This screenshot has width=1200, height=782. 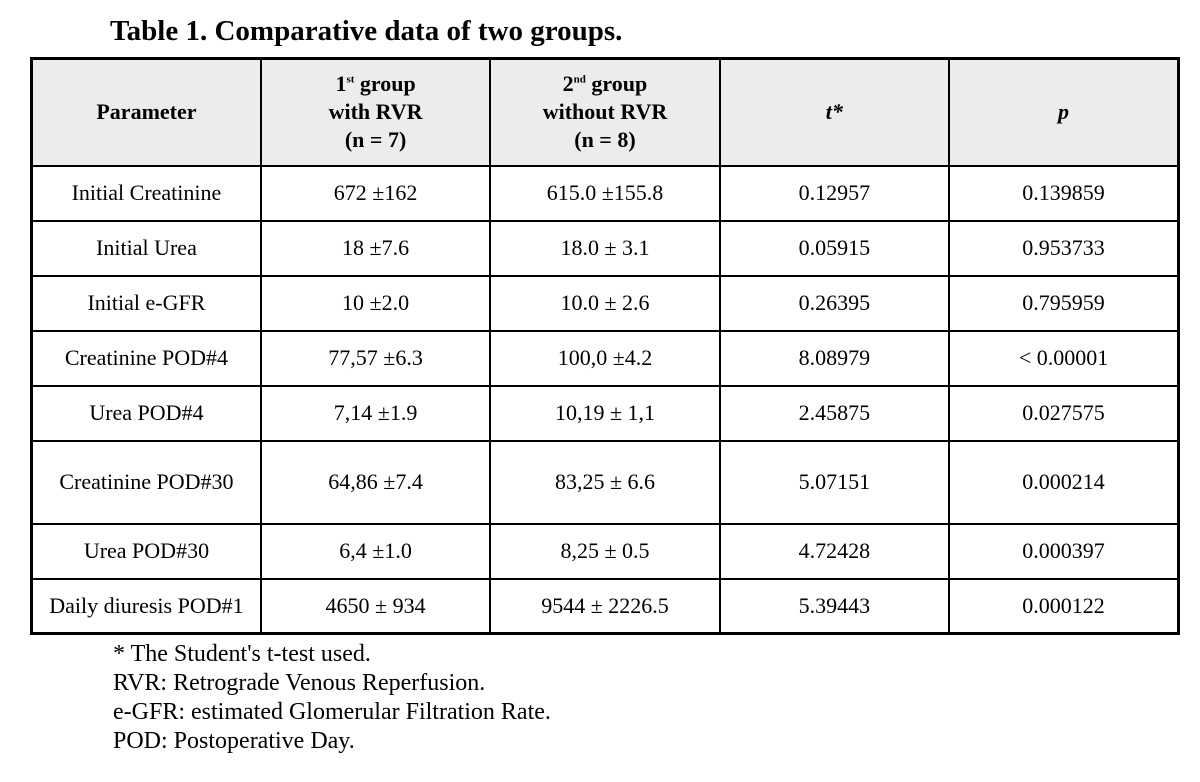 I want to click on cell-t-value: 8.08979, so click(x=834, y=358).